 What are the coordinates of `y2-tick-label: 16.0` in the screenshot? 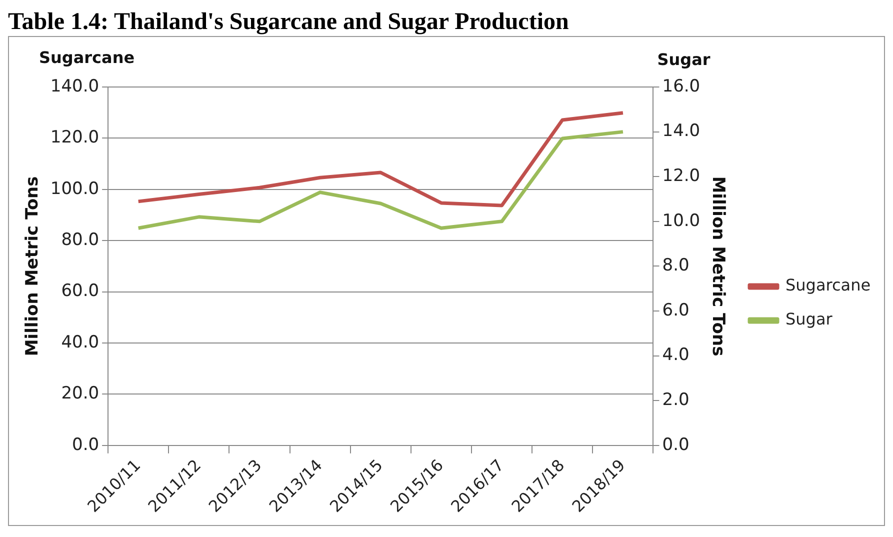 It's located at (681, 86).